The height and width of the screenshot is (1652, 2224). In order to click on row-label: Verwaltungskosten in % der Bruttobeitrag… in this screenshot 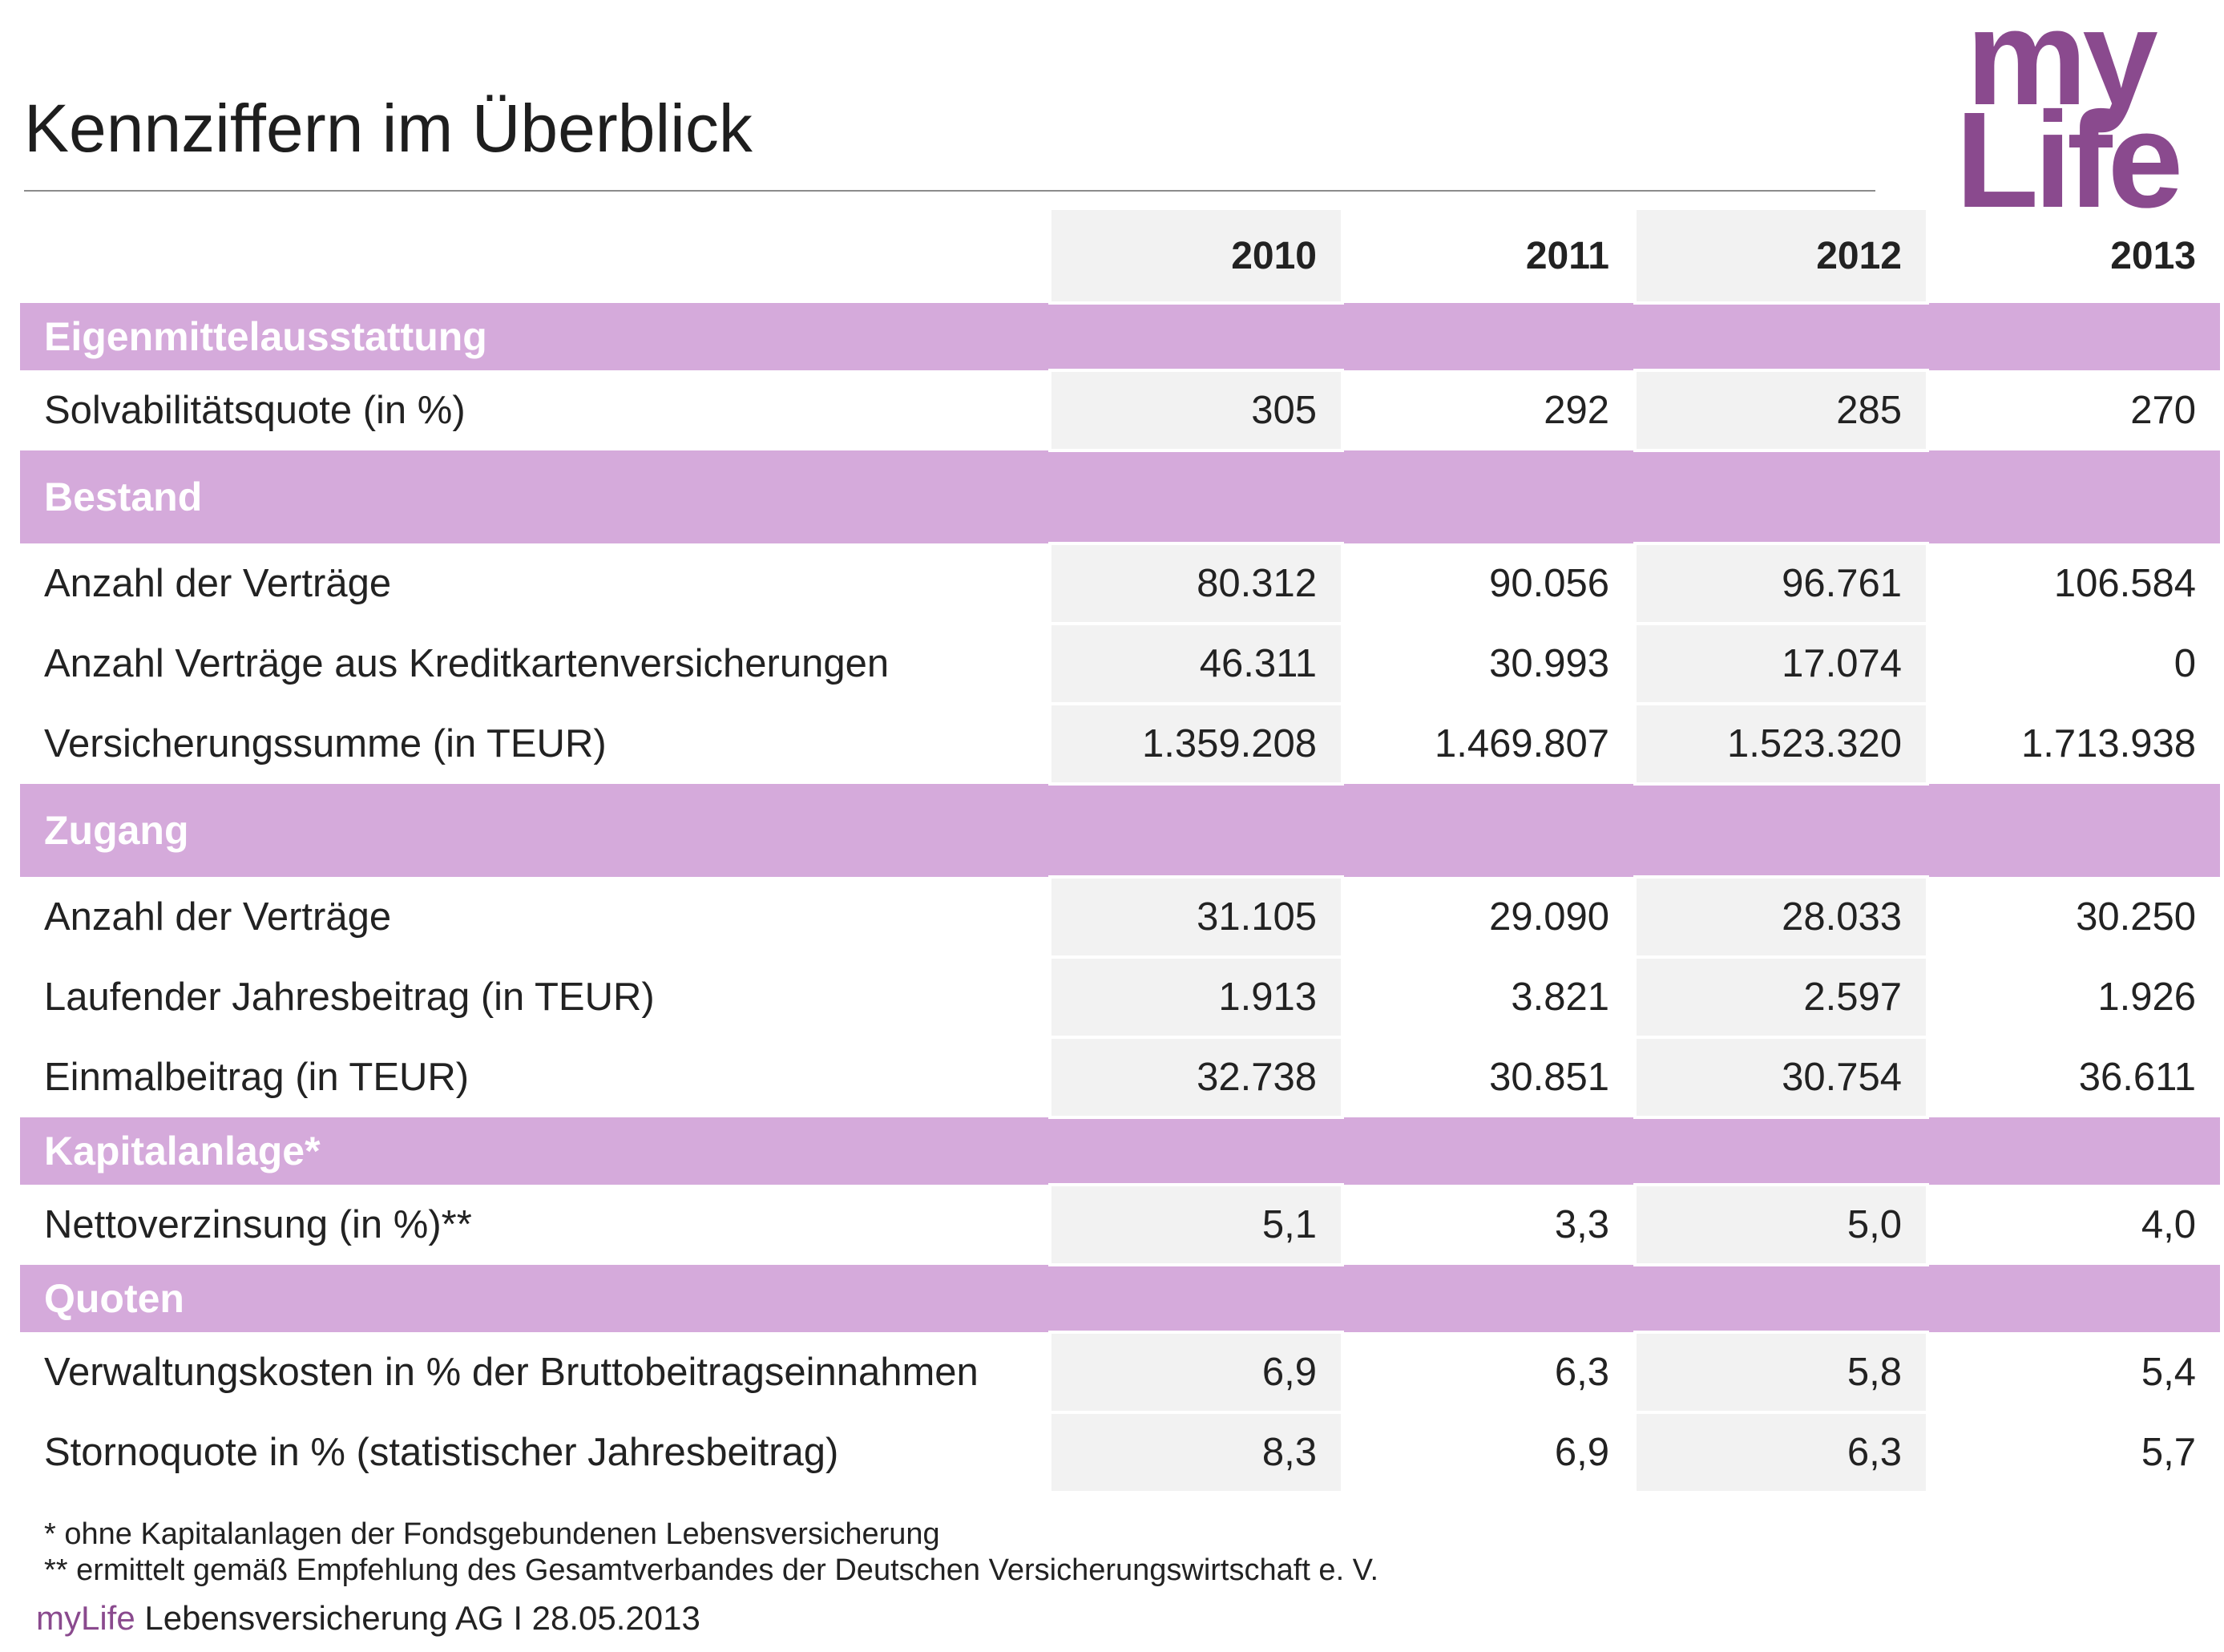, I will do `click(511, 1372)`.